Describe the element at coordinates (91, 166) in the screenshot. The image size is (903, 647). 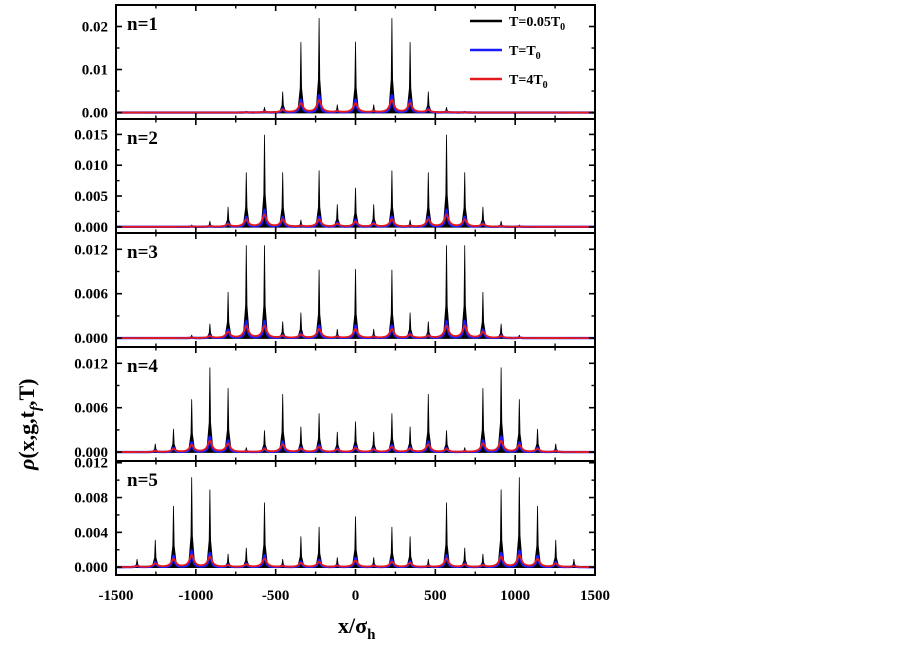
I see `y-tick-label: 0.010` at that location.